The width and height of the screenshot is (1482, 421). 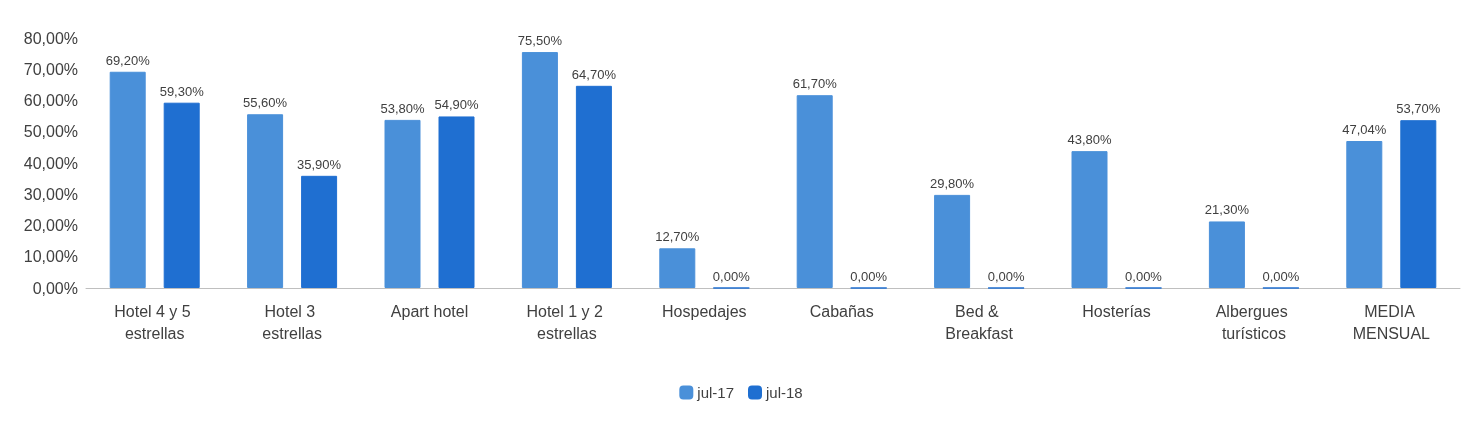 What do you see at coordinates (1254, 322) in the screenshot?
I see `x-tick-label: Albergues turísticos` at bounding box center [1254, 322].